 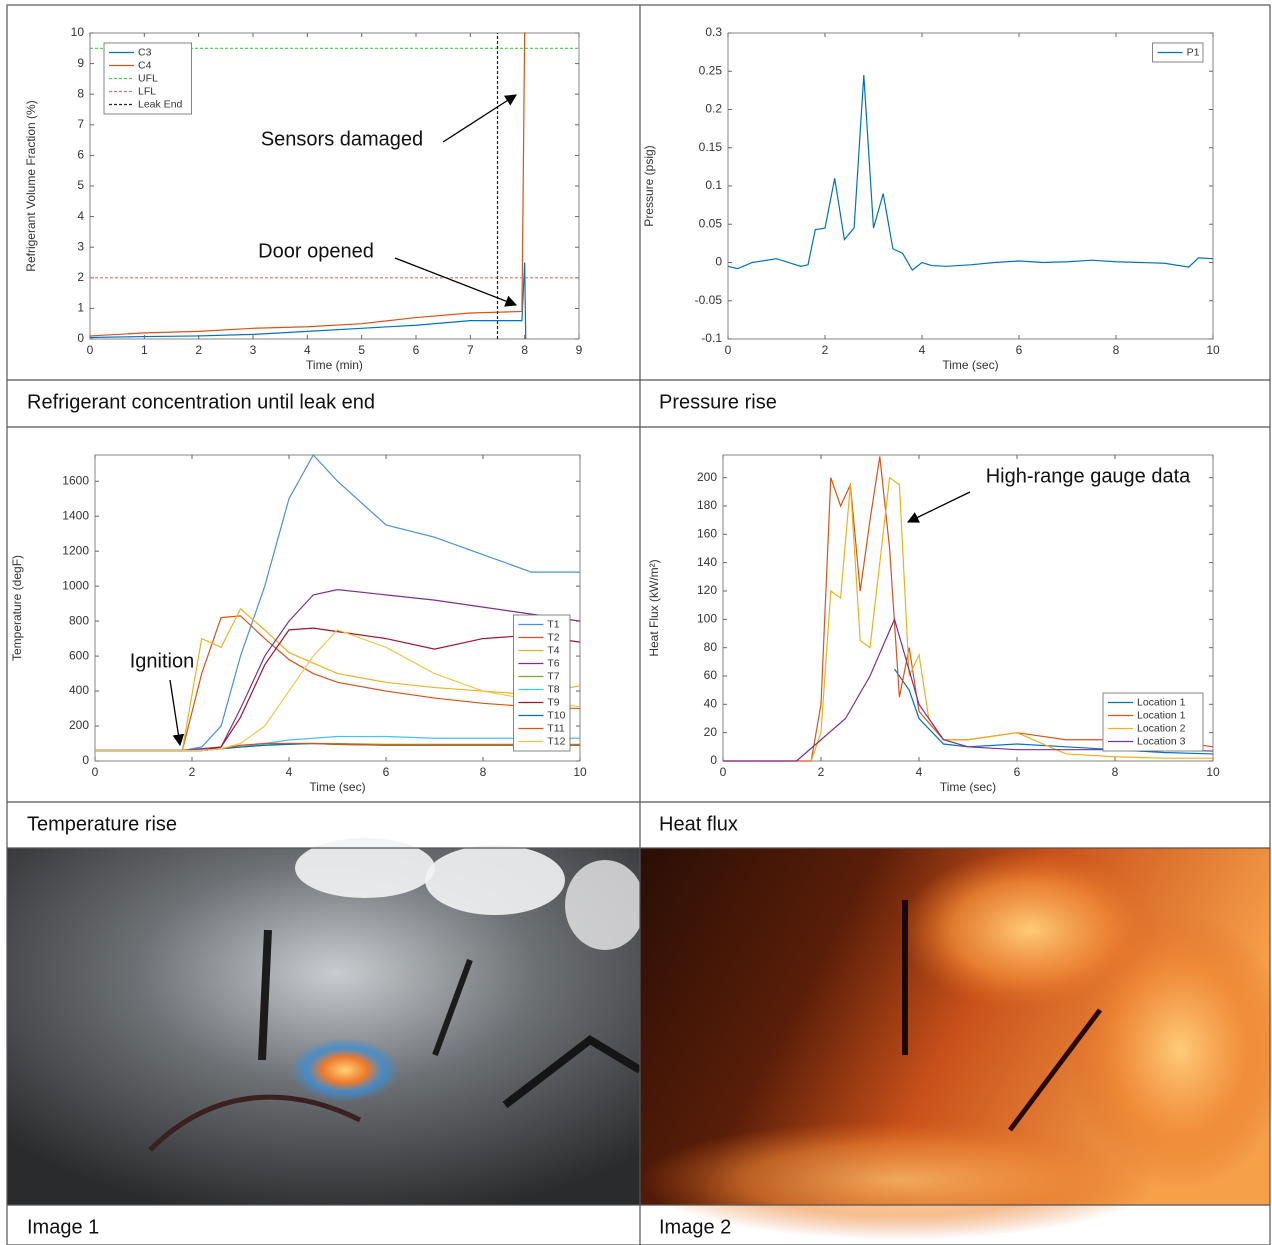 I want to click on y-tick-label: 80, so click(x=711, y=647).